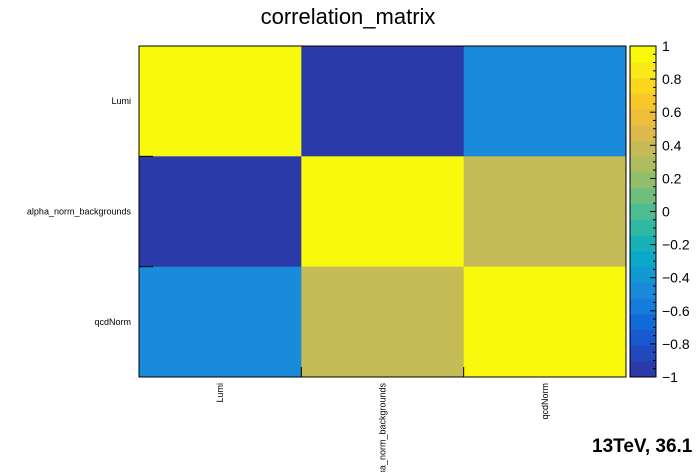  I want to click on colorbar-tick-label: −0.2, so click(676, 245).